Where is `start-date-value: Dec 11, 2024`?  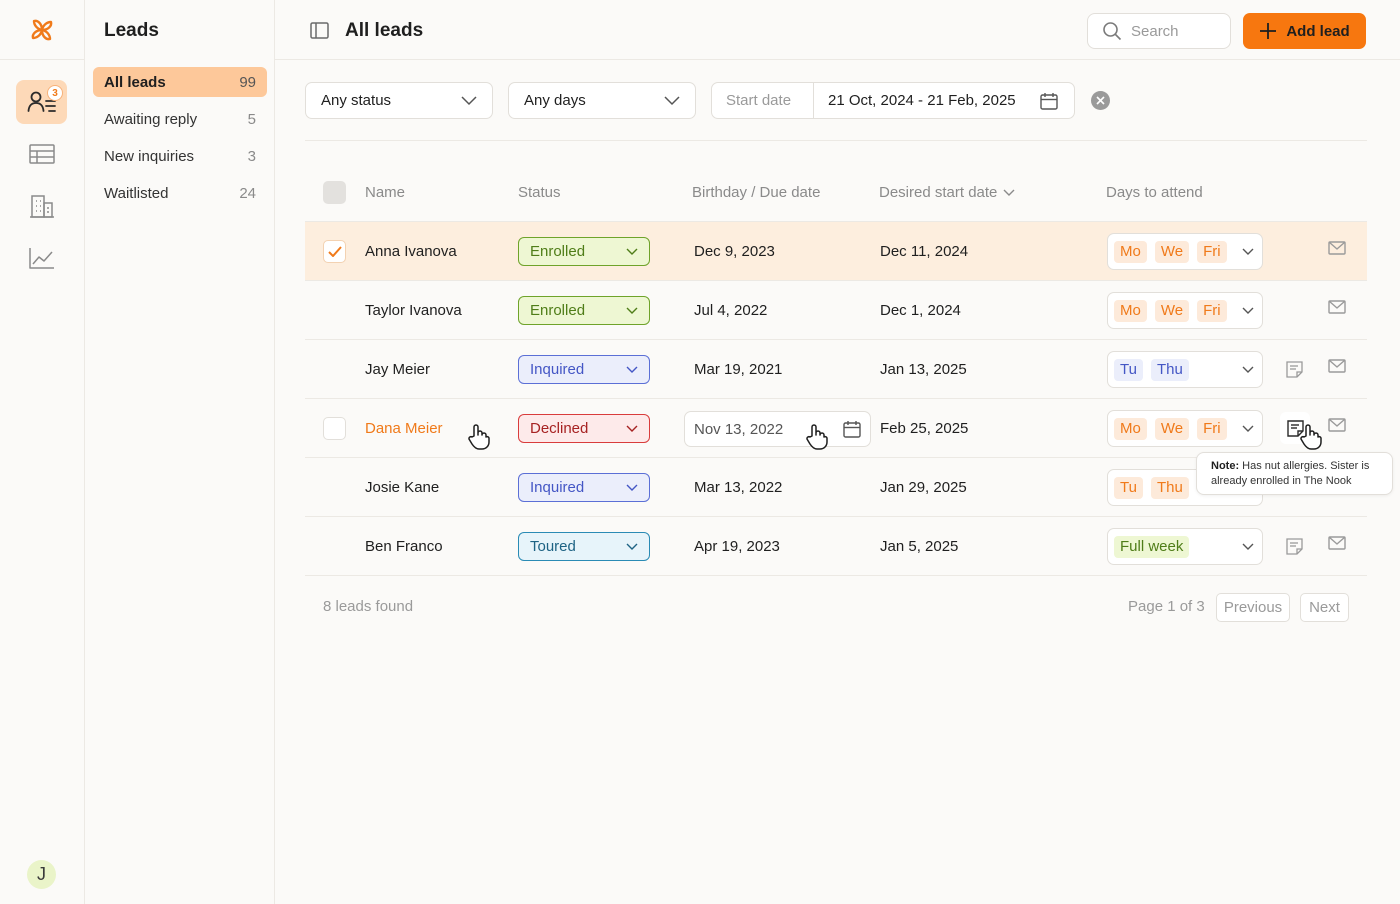
start-date-value: Dec 11, 2024 is located at coordinates (924, 251).